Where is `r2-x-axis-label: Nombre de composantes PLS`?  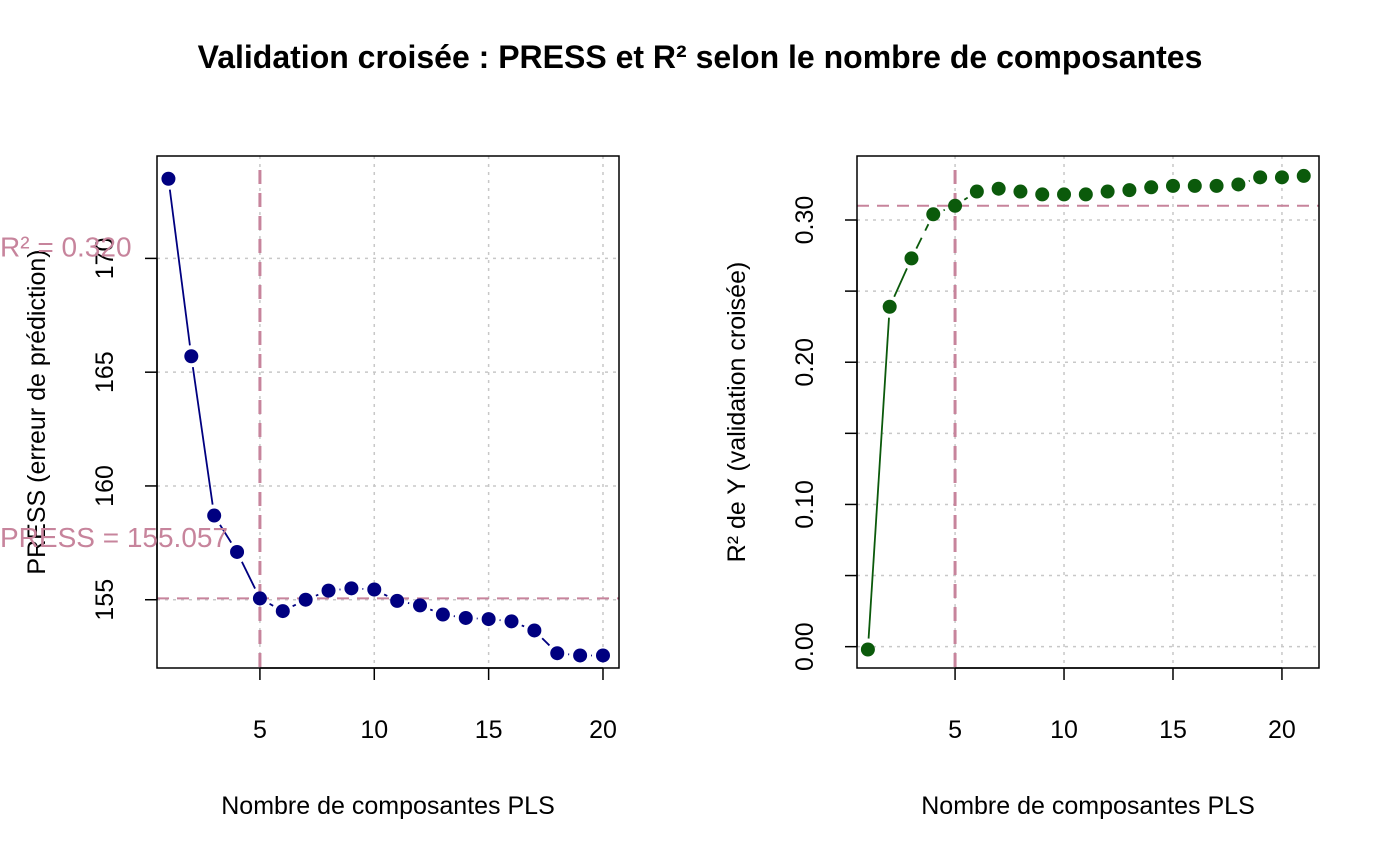 r2-x-axis-label: Nombre de composantes PLS is located at coordinates (1088, 806).